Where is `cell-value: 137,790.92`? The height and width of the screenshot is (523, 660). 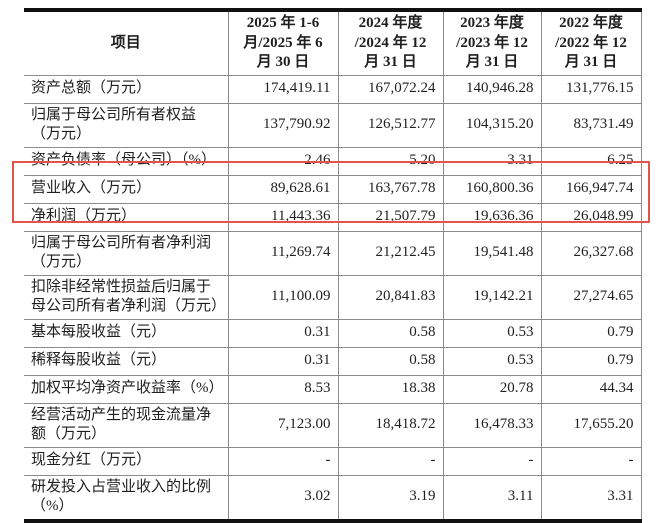
cell-value: 137,790.92 is located at coordinates (283, 125).